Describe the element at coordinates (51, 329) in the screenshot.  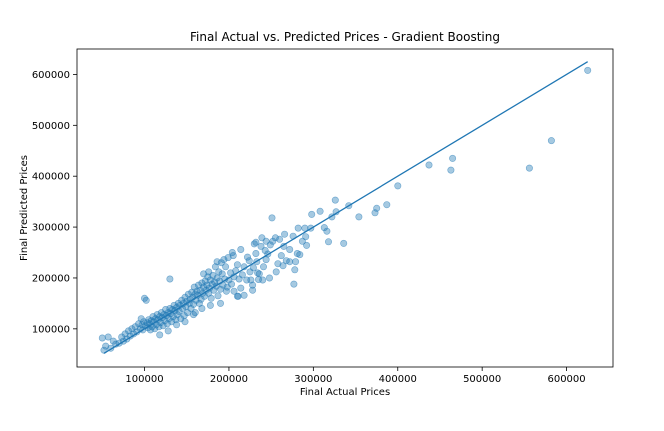
I see `y-tick-label: 100000` at that location.